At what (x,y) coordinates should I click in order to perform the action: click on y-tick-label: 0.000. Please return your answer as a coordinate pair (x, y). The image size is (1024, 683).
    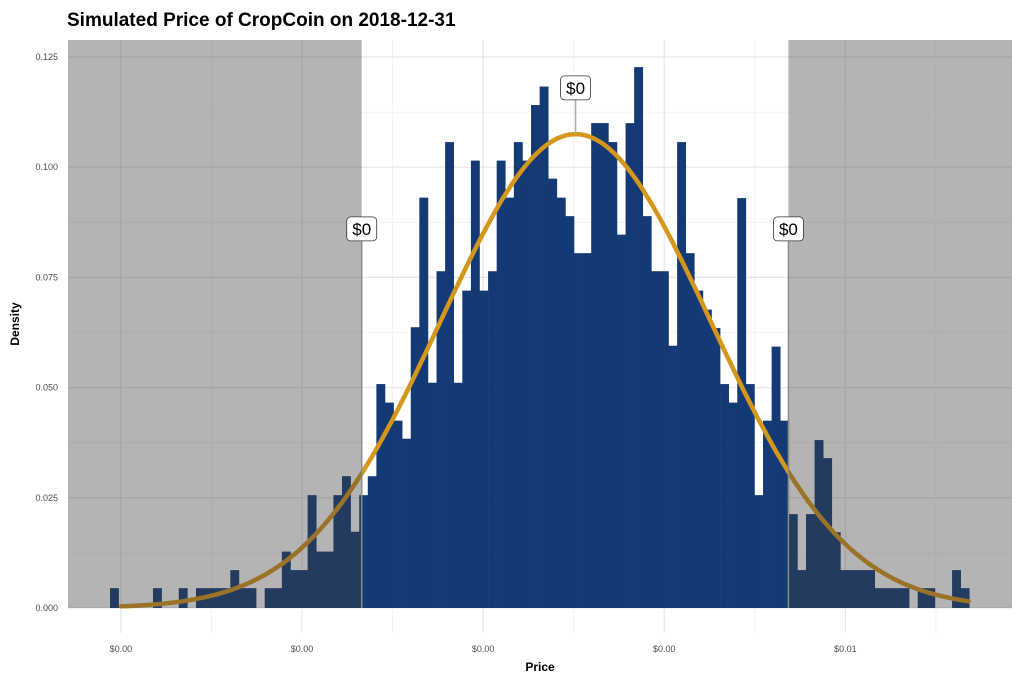
    Looking at the image, I should click on (46, 608).